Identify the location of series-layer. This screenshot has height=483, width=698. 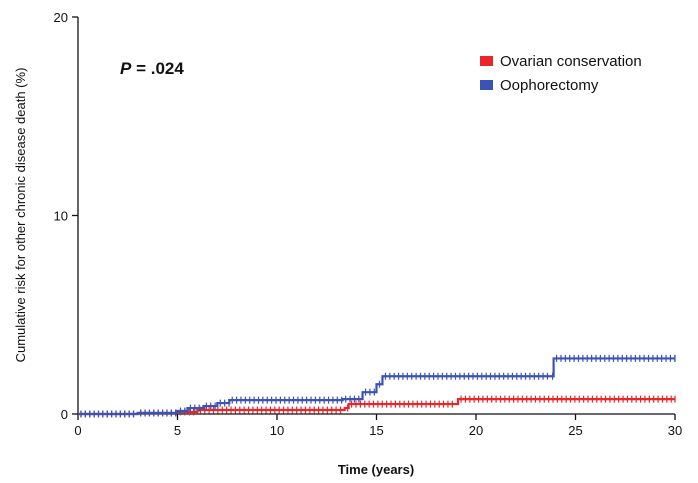
(377, 386).